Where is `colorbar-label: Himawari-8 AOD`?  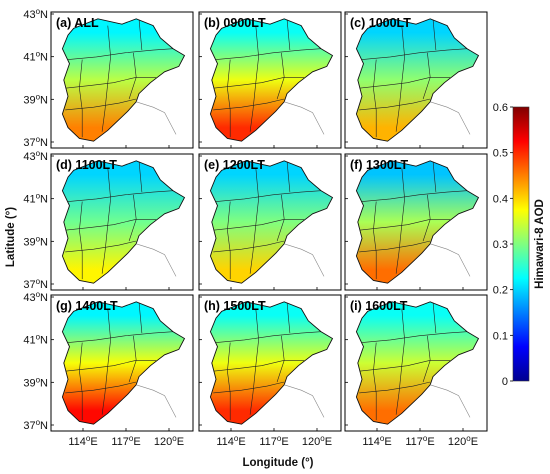
colorbar-label: Himawari-8 AOD is located at coordinates (540, 244).